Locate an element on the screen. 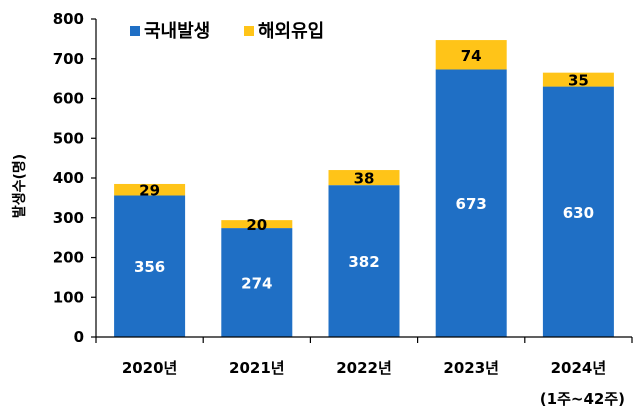 This screenshot has height=417, width=638. y-tick-label: 0 is located at coordinates (79, 337).